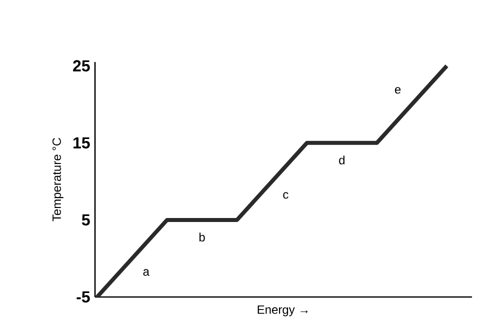 The height and width of the screenshot is (335, 479). What do you see at coordinates (283, 311) in the screenshot?
I see `x-axis-title: Energy →` at bounding box center [283, 311].